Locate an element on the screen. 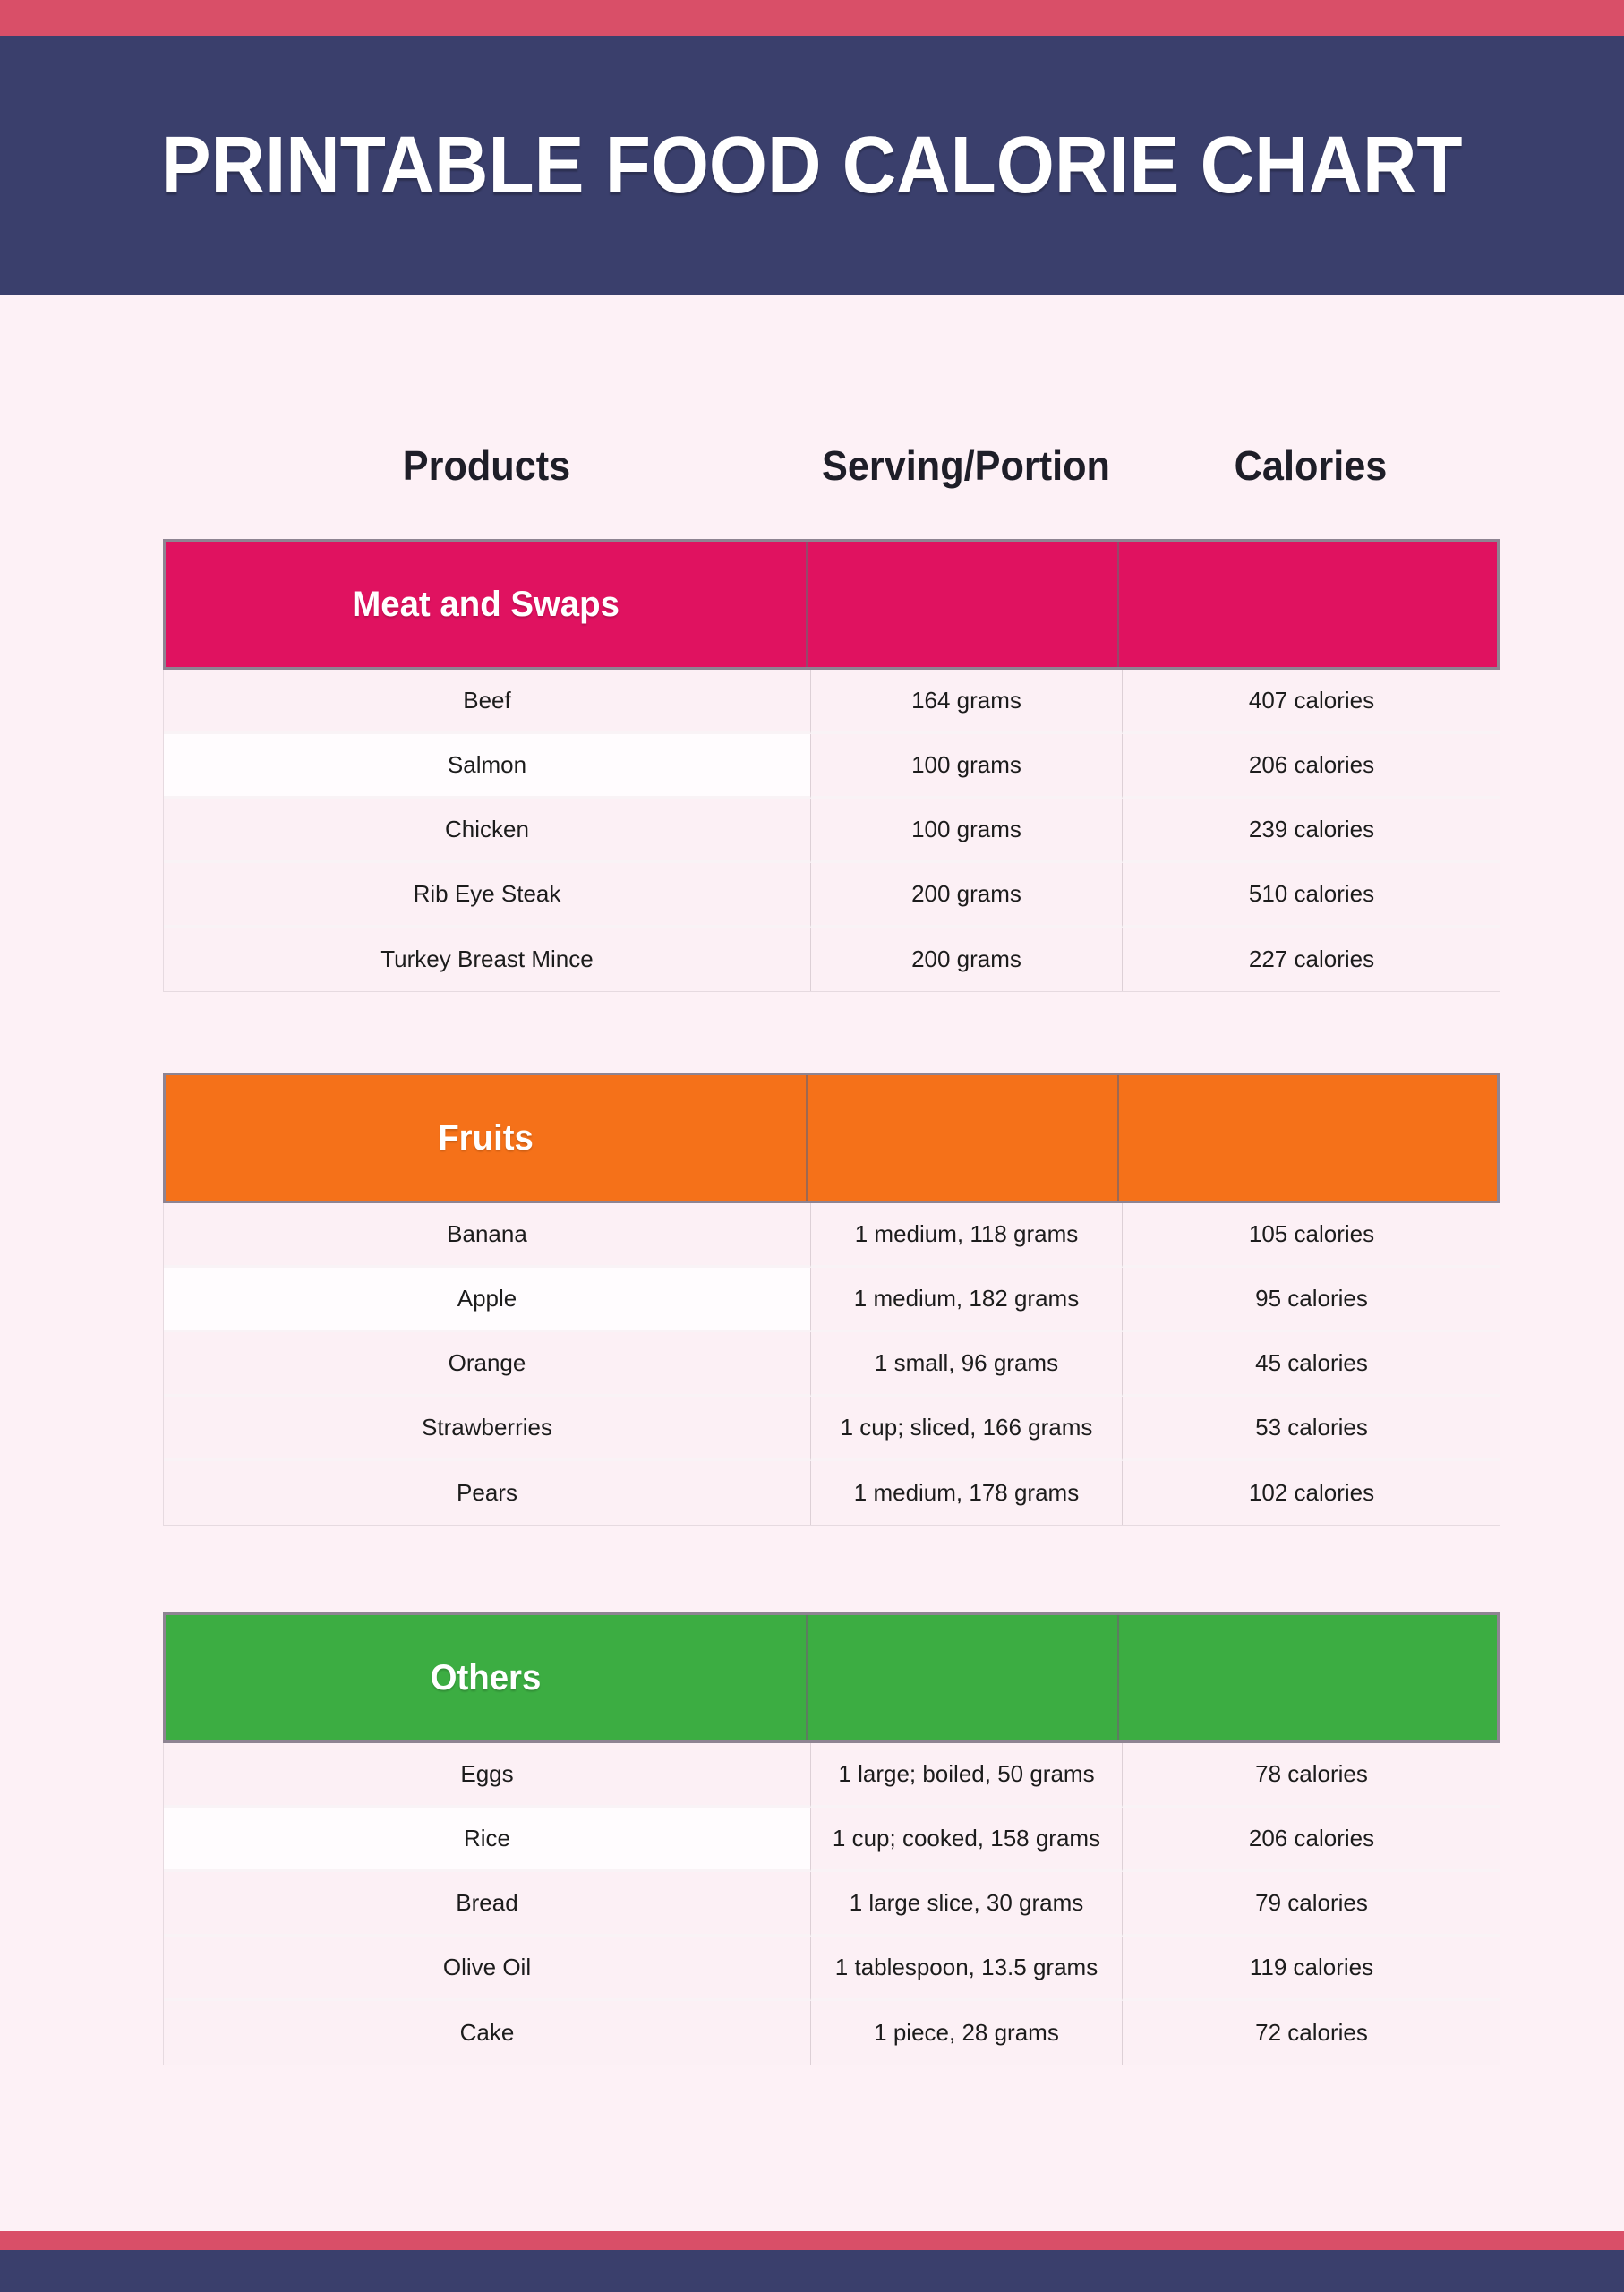  product-cell: Eggs is located at coordinates (487, 1775).